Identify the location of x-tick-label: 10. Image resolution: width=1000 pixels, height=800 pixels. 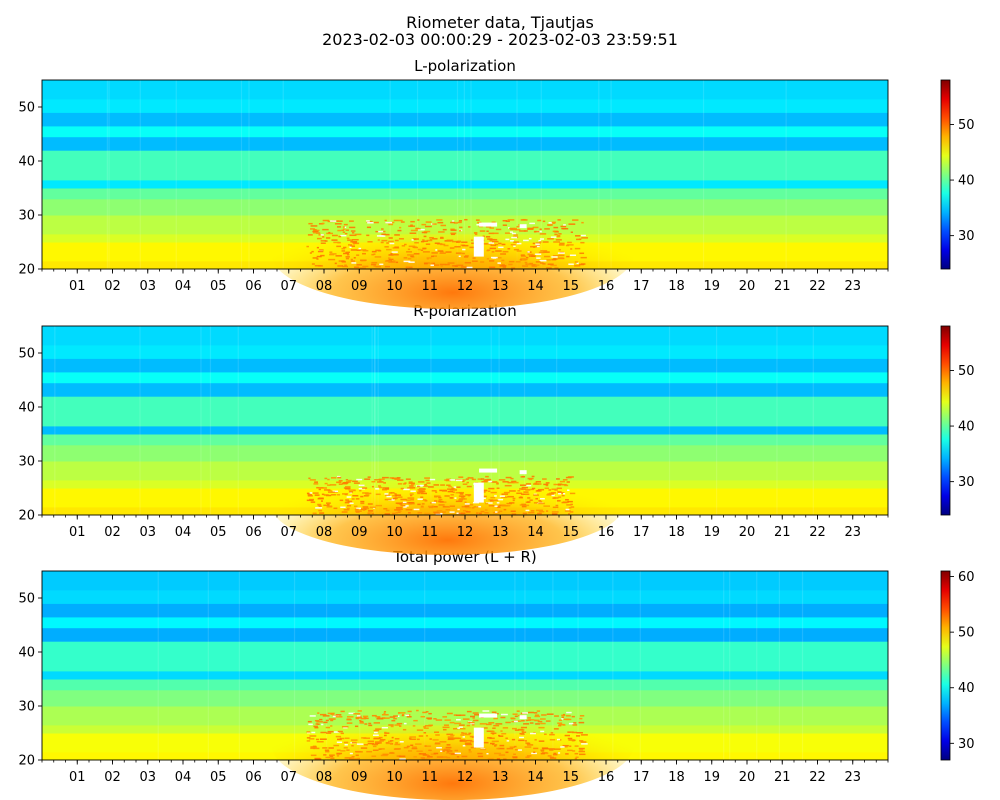
(394, 286).